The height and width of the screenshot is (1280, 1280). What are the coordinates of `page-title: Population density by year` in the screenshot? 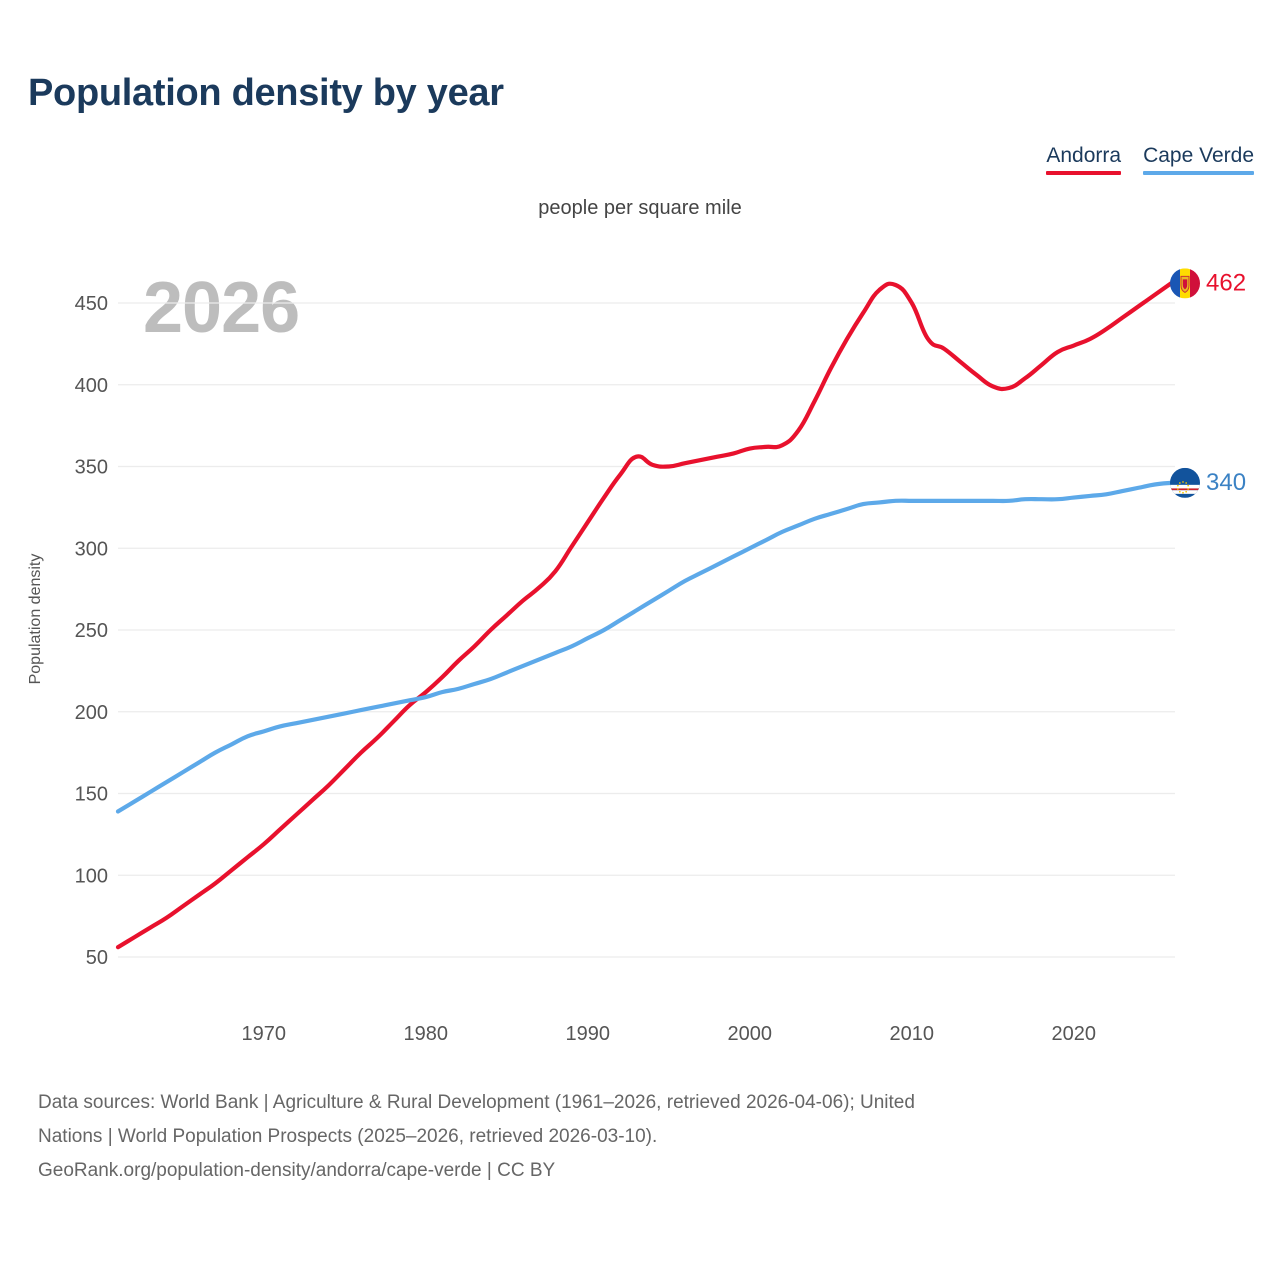 It's located at (266, 93).